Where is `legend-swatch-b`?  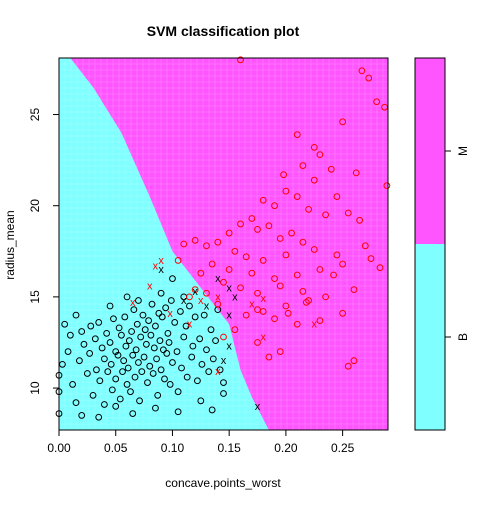 legend-swatch-b is located at coordinates (430, 337).